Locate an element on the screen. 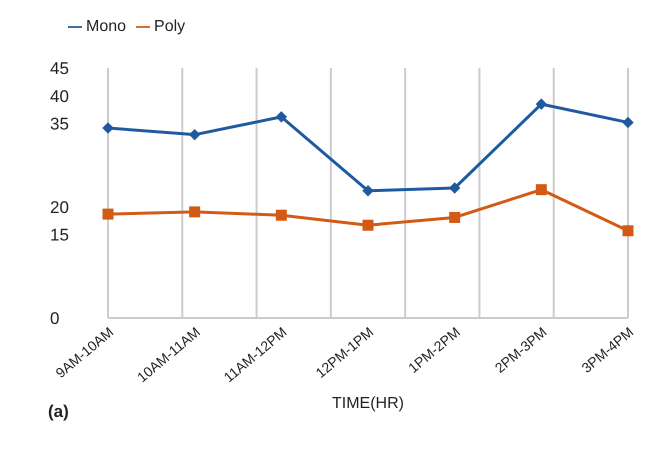 This screenshot has width=657, height=452. y-tick-label: 40 is located at coordinates (59, 96).